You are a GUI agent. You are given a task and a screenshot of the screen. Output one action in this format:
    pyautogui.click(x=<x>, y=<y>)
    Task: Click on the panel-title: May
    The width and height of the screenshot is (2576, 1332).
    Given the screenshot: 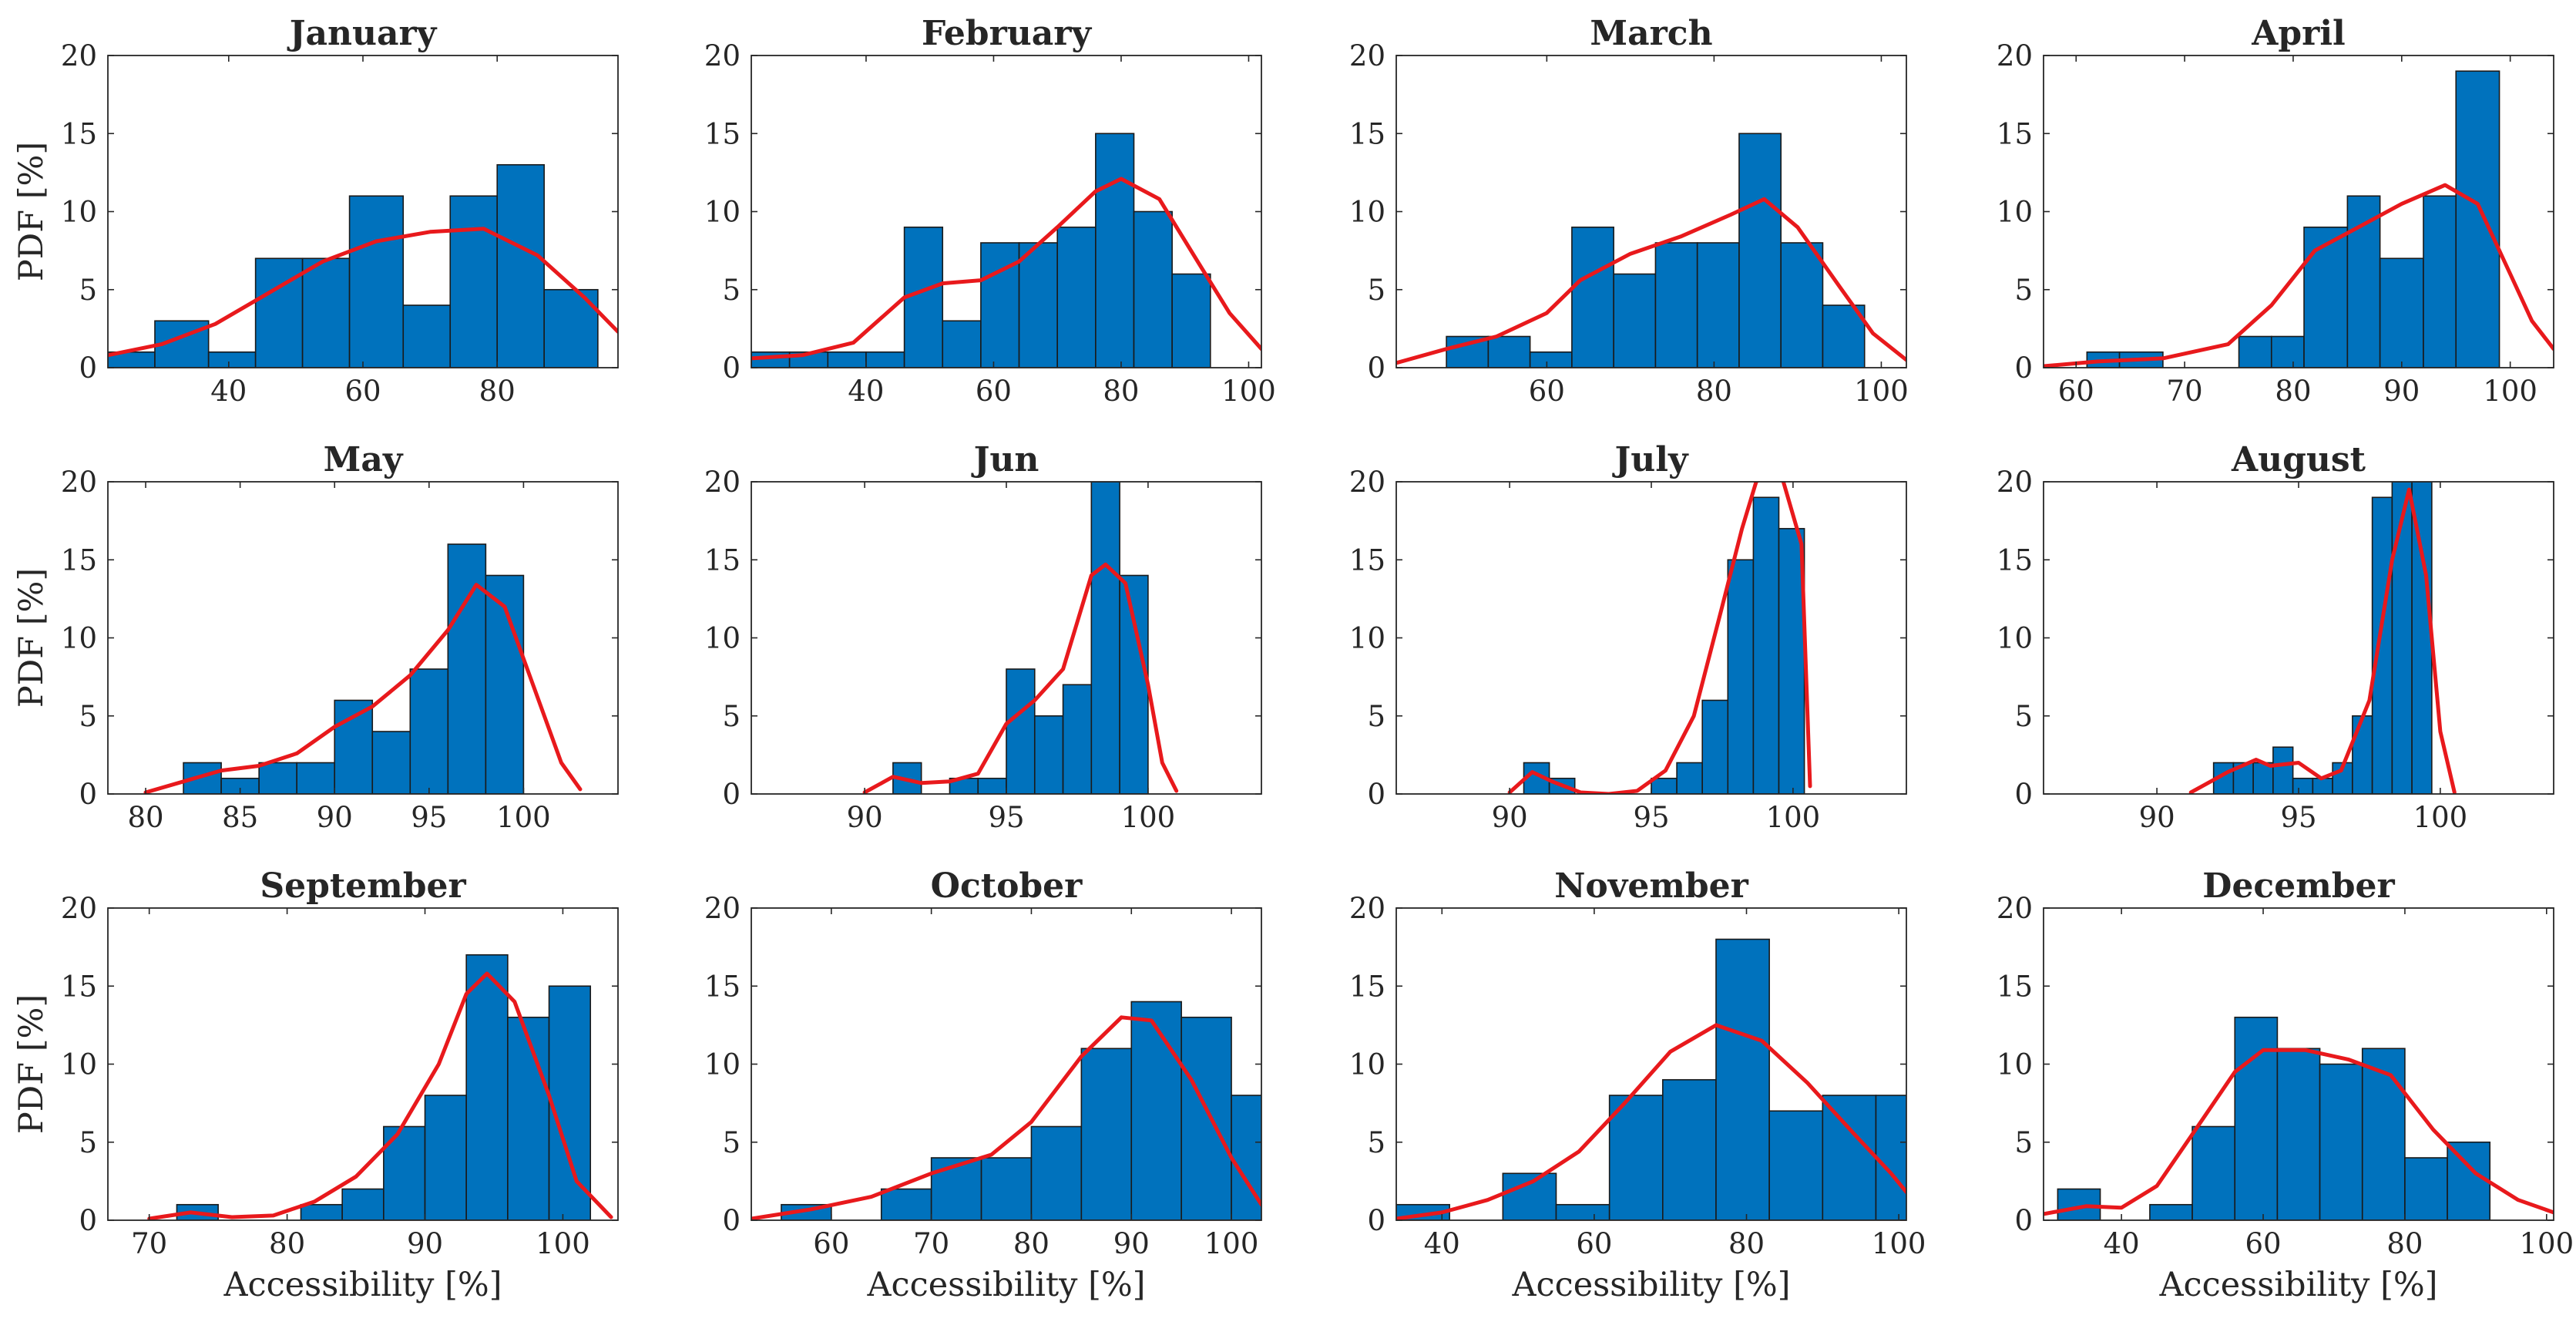 What is the action you would take?
    pyautogui.click(x=364, y=460)
    